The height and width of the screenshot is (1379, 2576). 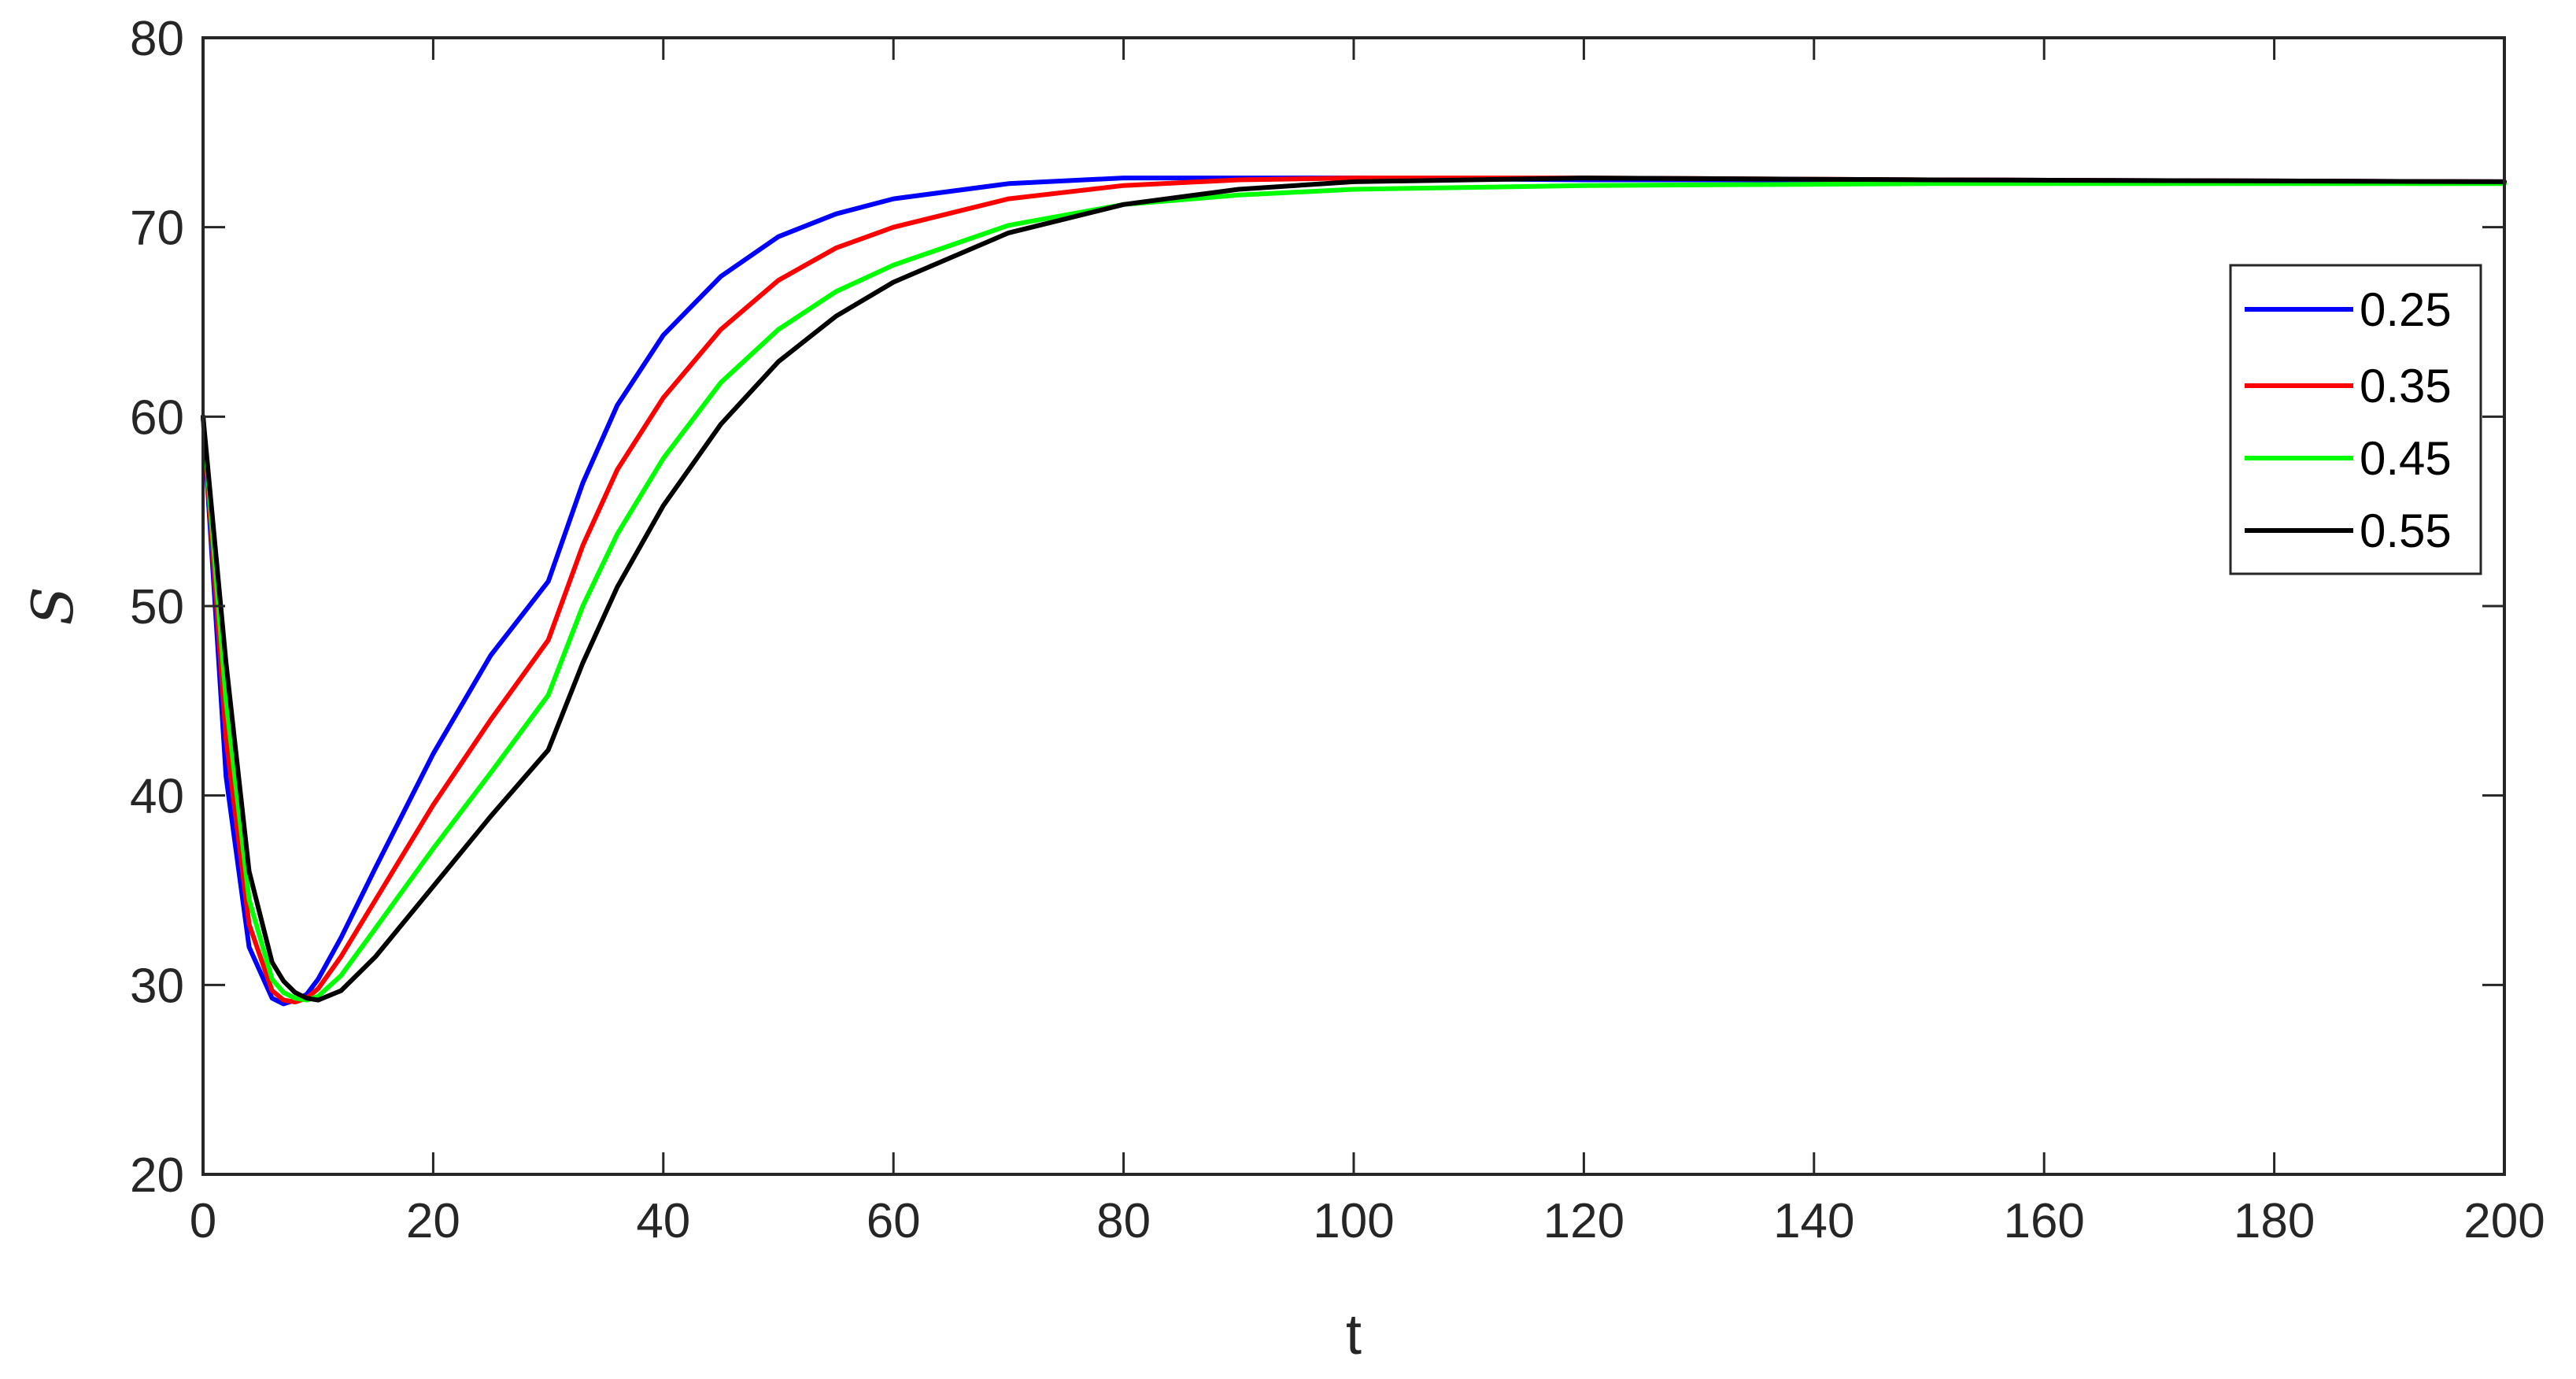 What do you see at coordinates (894, 1221) in the screenshot?
I see `x-tick-label-60: 60` at bounding box center [894, 1221].